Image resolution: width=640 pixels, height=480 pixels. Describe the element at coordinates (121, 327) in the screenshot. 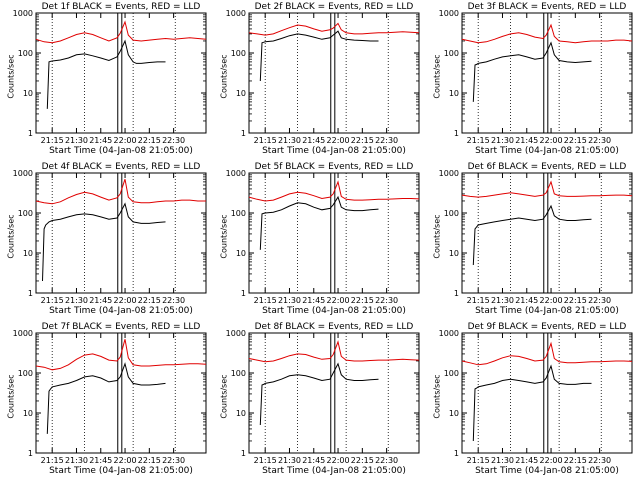

I see `panel-title: Det 7f BLACK = Events, RED = LLD` at that location.